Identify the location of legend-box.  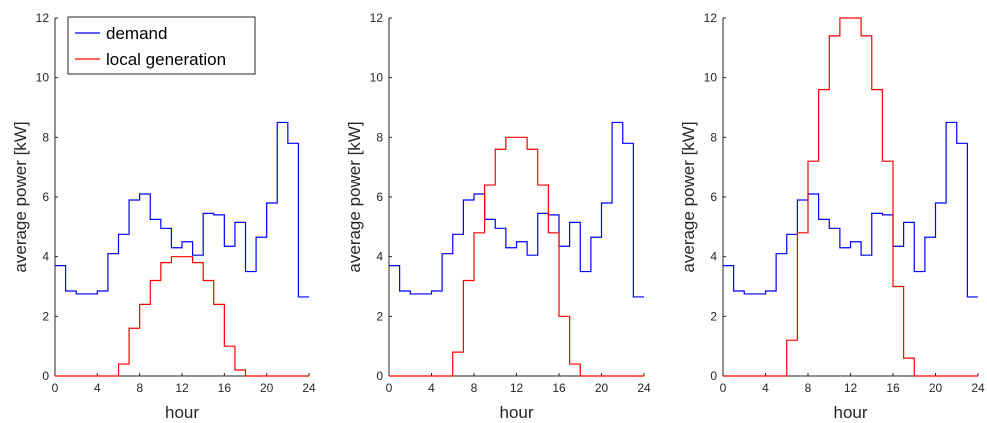
(161, 45).